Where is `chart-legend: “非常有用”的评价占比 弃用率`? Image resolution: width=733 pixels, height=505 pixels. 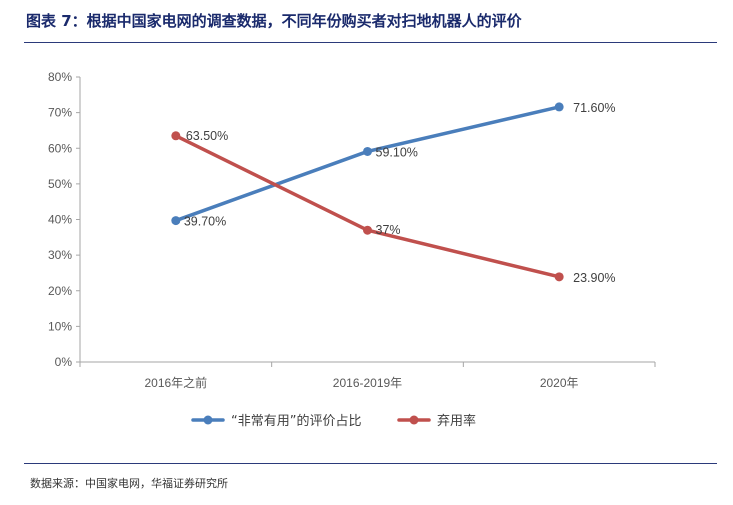
chart-legend: “非常有用”的评价占比 弃用率 is located at coordinates (333, 421).